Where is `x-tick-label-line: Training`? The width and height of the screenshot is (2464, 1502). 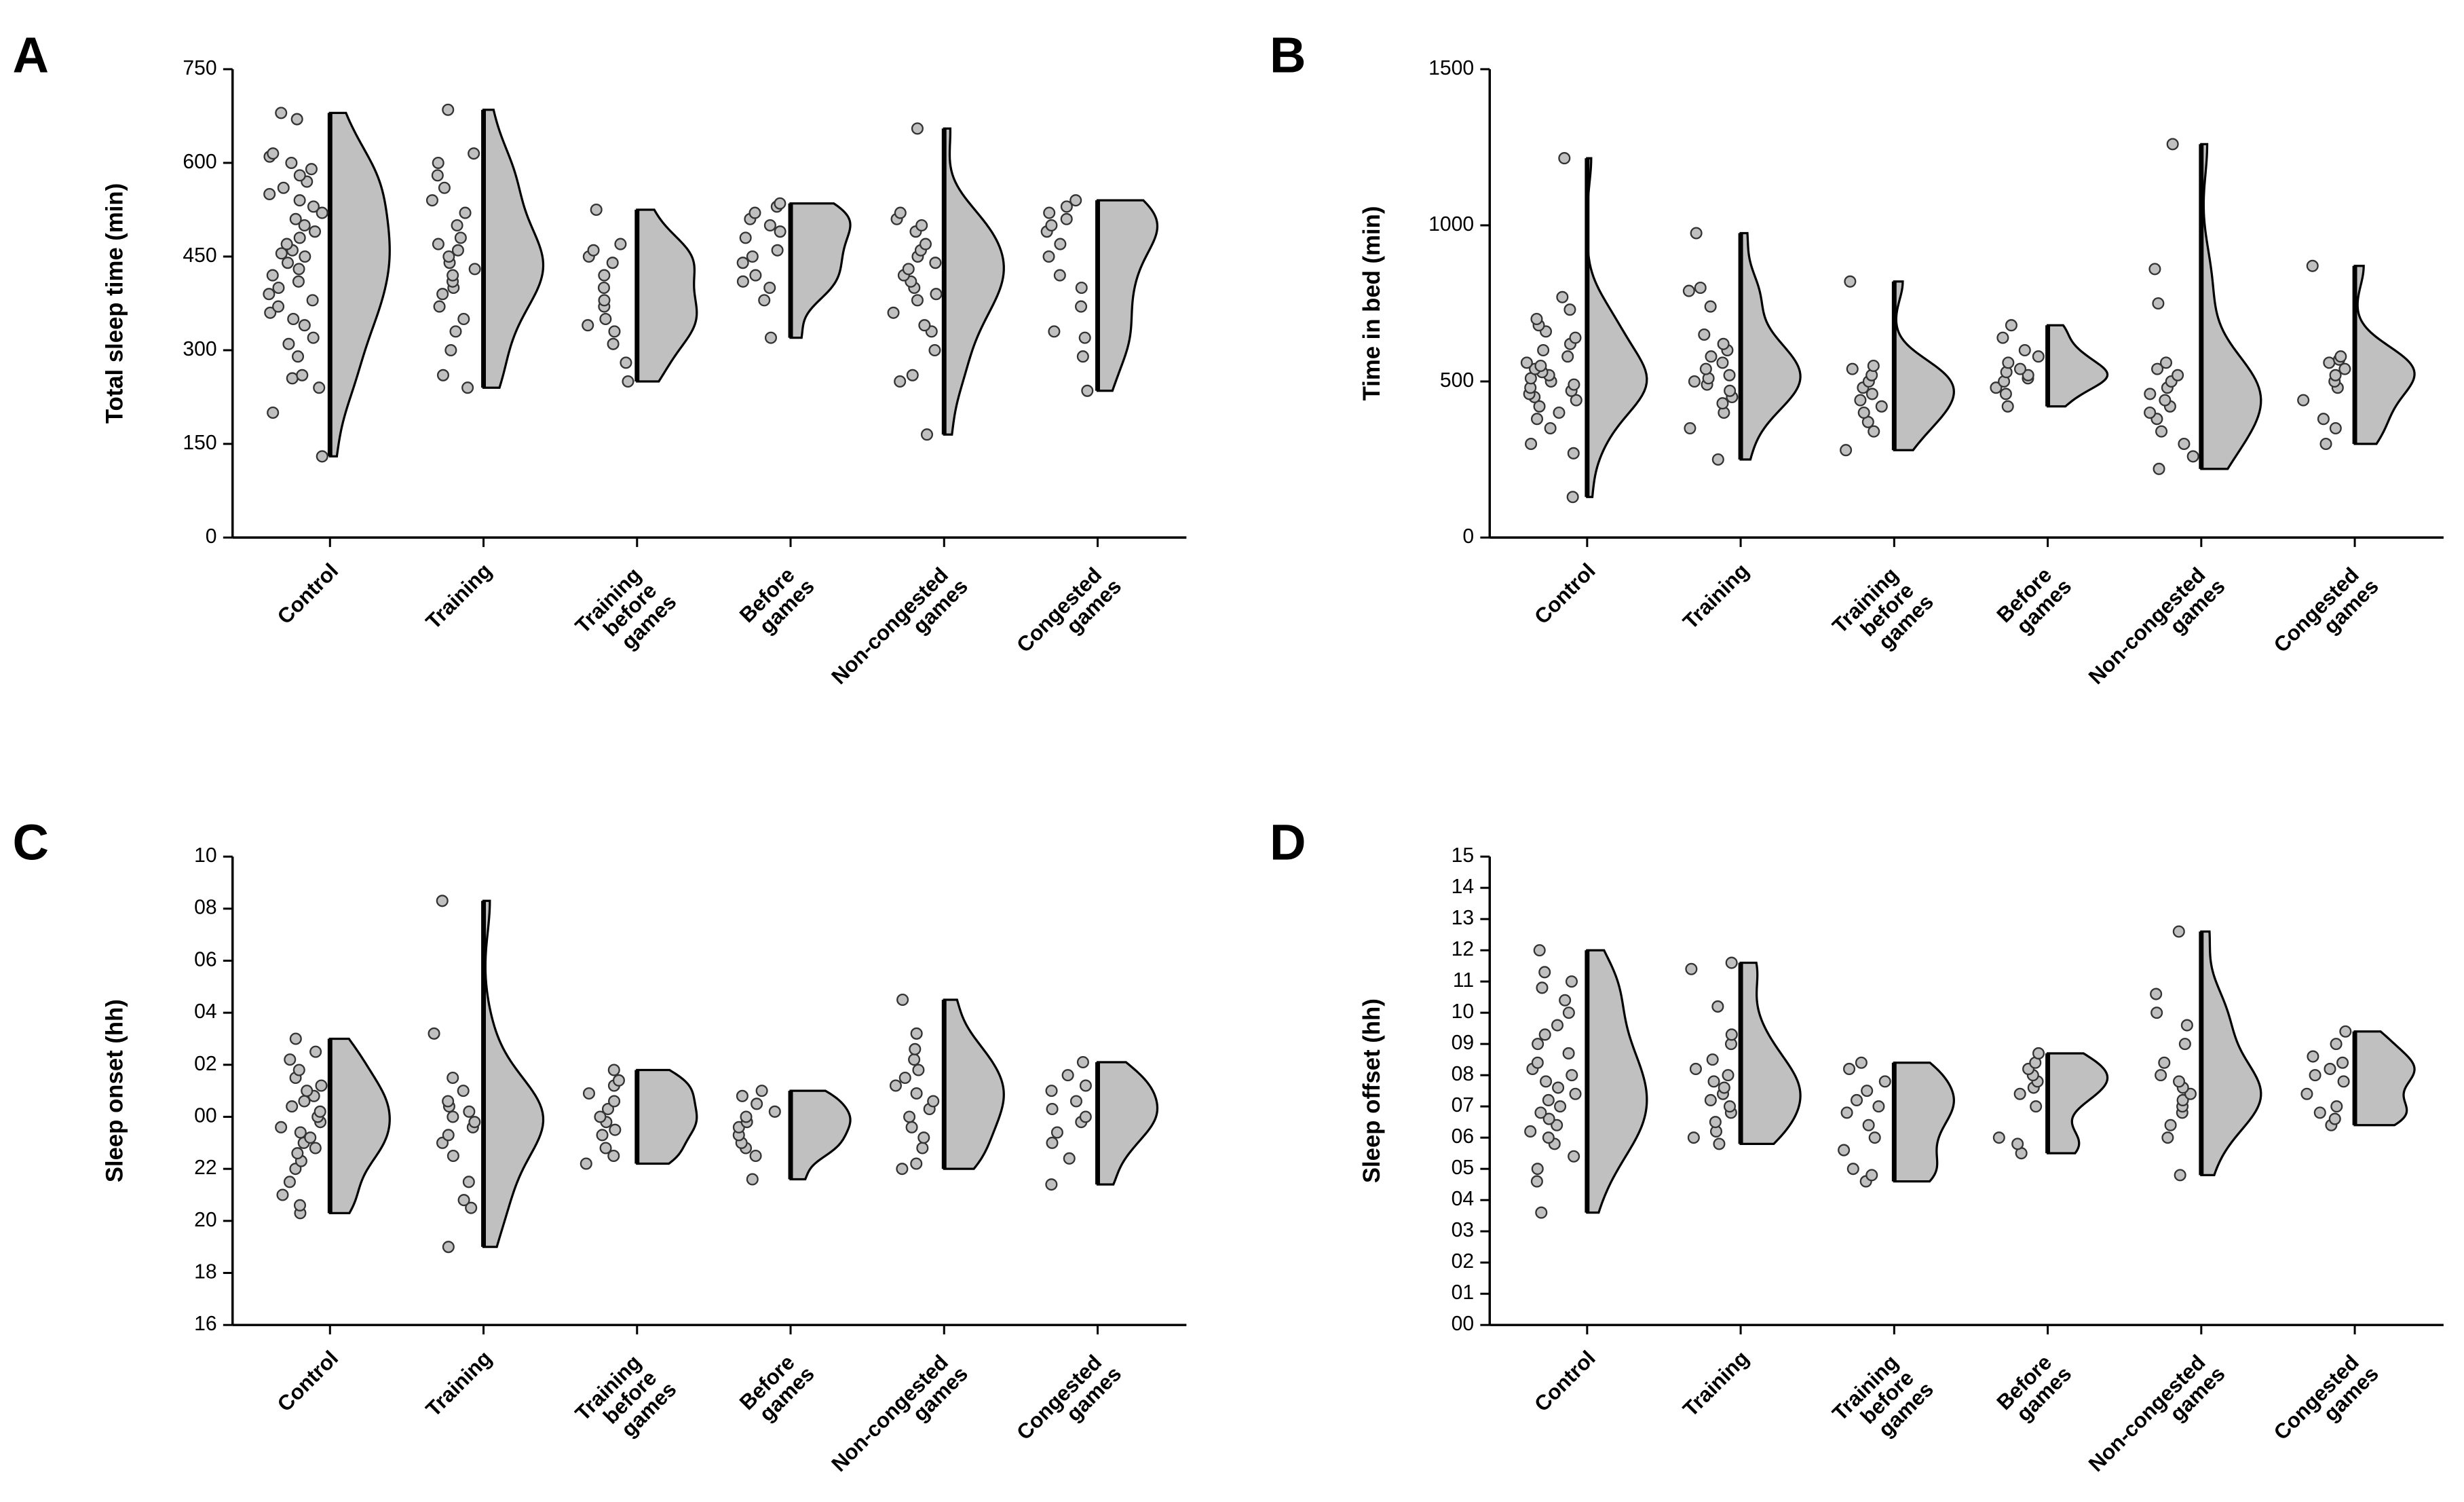
x-tick-label-line: Training is located at coordinates (1716, 1383).